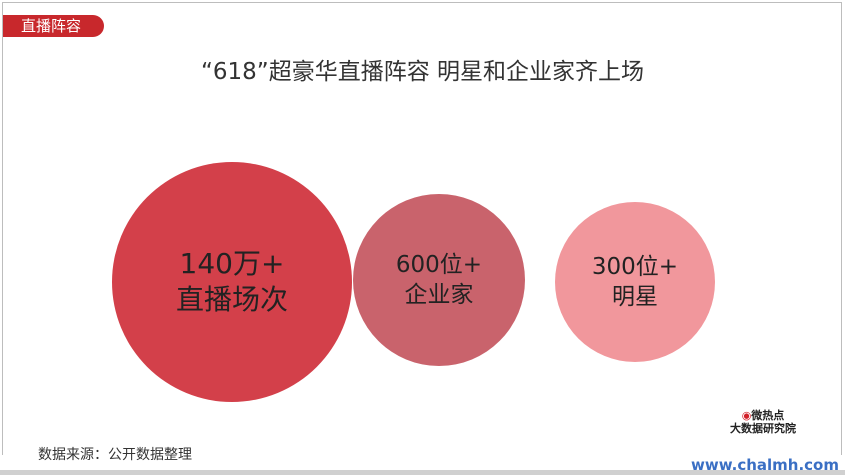  Describe the element at coordinates (422, 472) in the screenshot. I see `bottom-bar` at that location.